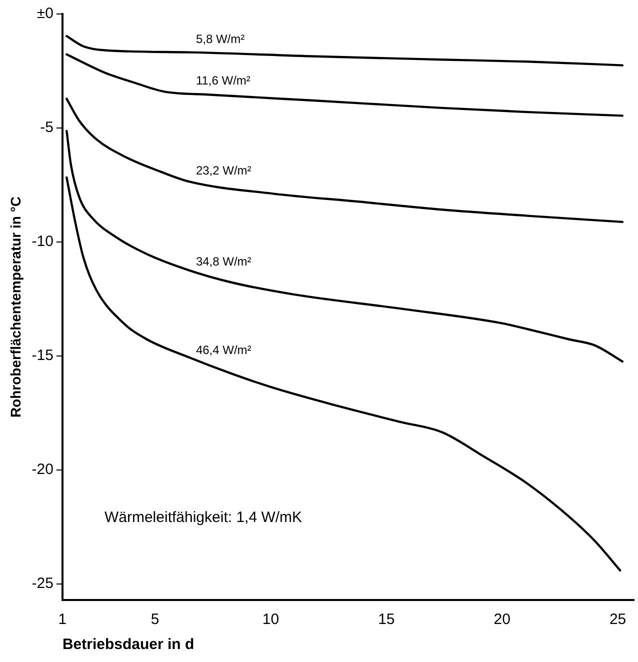  Describe the element at coordinates (43, 583) in the screenshot. I see `y-tick-label: -25` at that location.